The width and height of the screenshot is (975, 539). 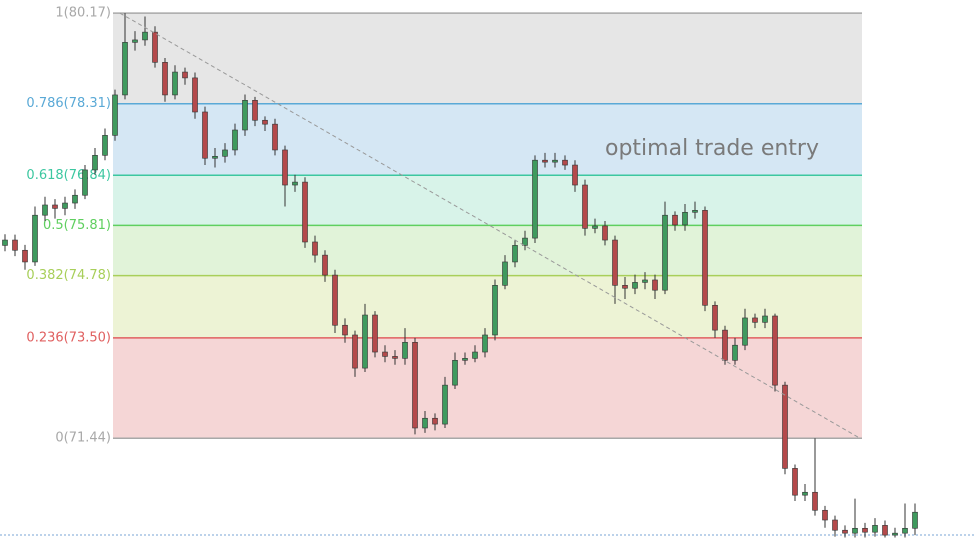 I want to click on fib-label: 0.618(76.84), so click(x=68, y=175).